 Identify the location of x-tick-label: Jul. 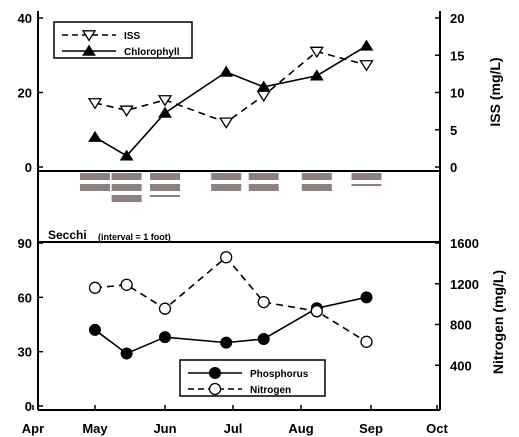
(233, 428).